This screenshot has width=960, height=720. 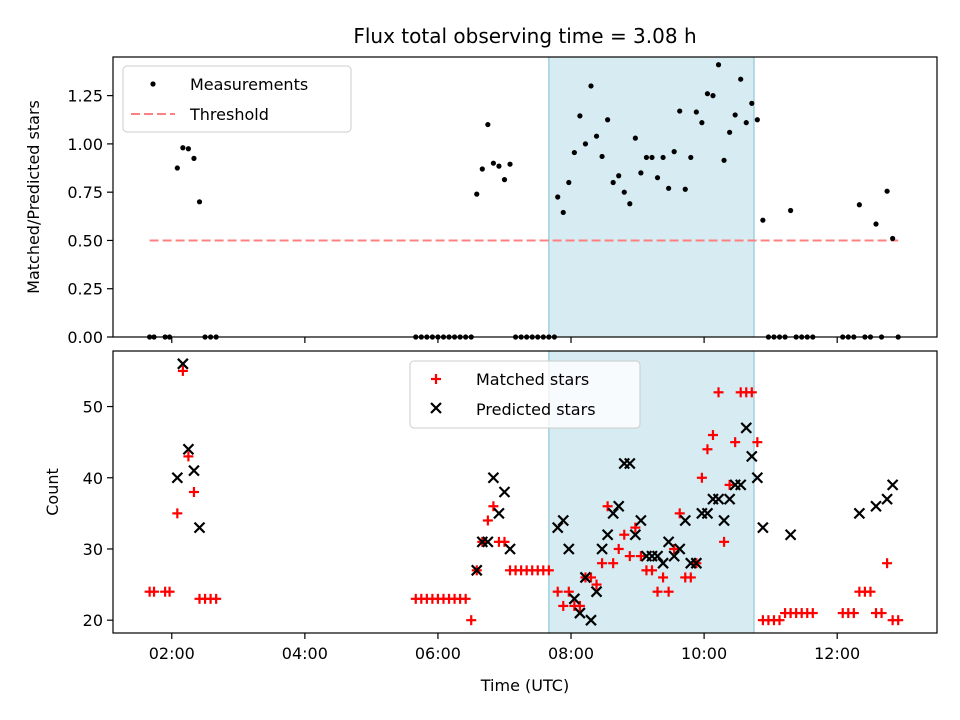 What do you see at coordinates (33, 197) in the screenshot?
I see `top-y-axis-label: Matched/Predicted stars` at bounding box center [33, 197].